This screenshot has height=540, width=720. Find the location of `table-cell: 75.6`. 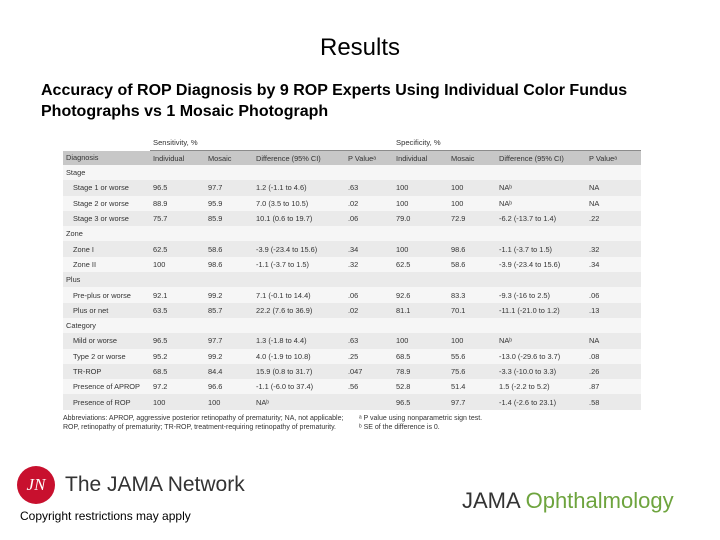

table-cell: 75.6 is located at coordinates (472, 371).